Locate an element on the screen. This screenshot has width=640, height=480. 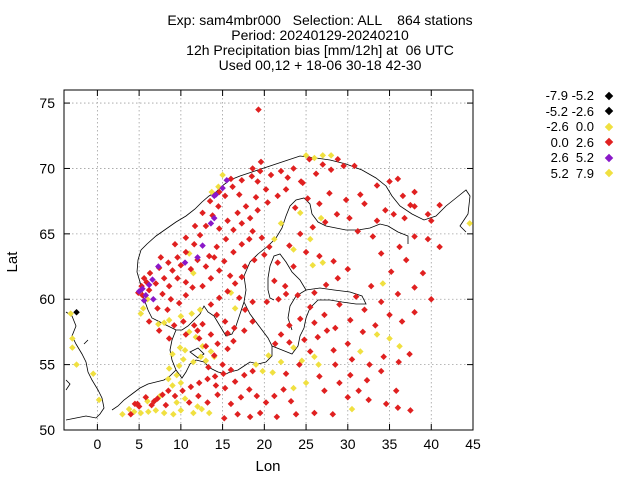
legend-label: -2.6 0.0 is located at coordinates (570, 126).